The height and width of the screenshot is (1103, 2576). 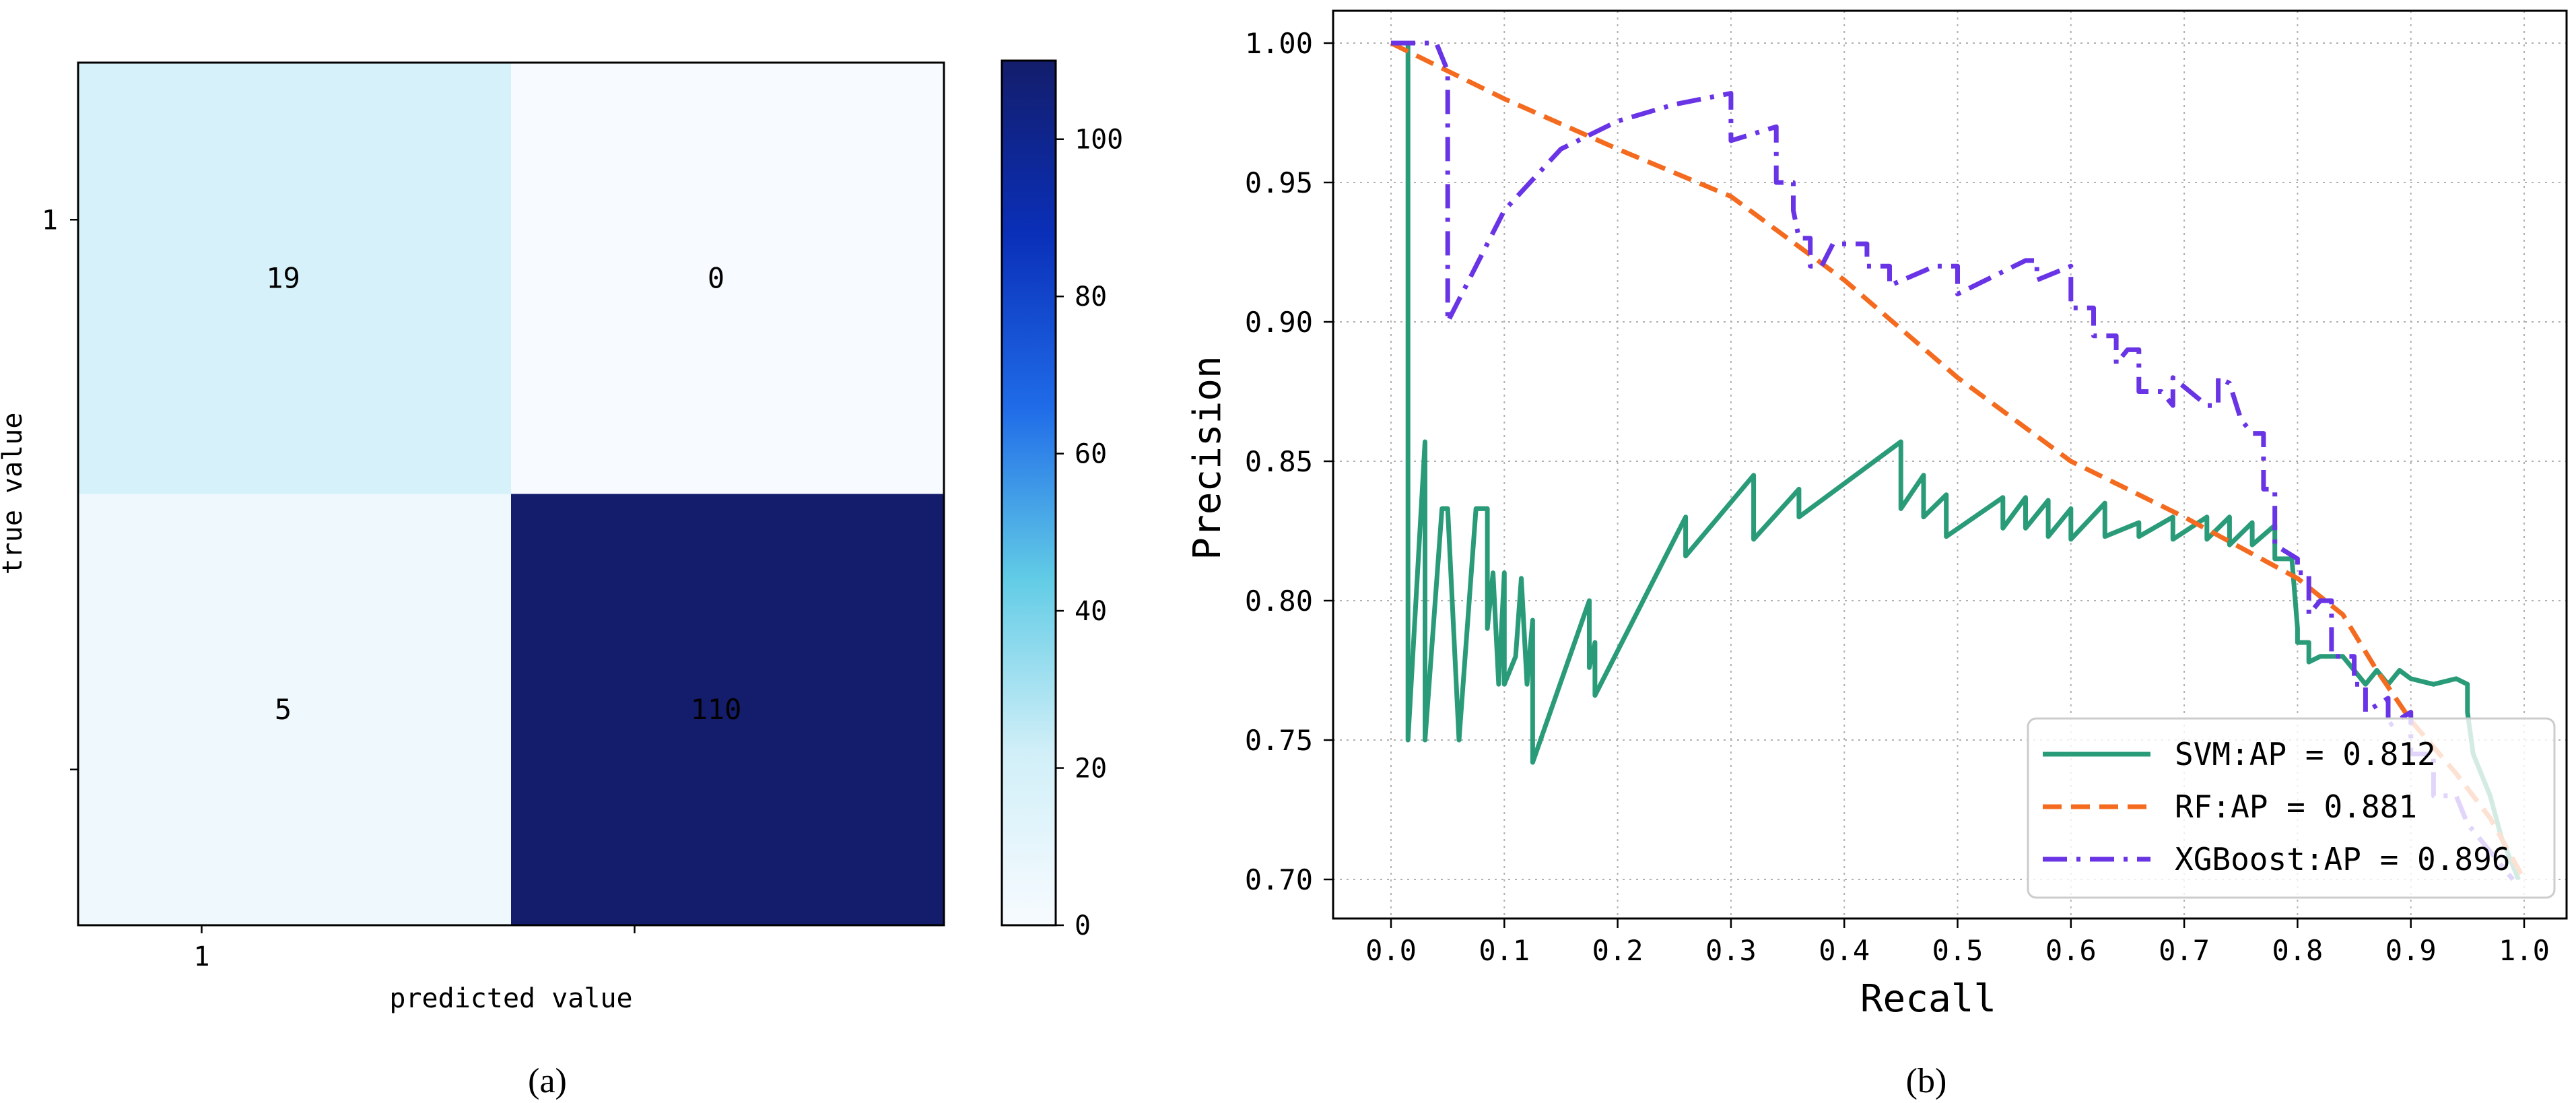 What do you see at coordinates (1091, 297) in the screenshot?
I see `colorbar-tick-label: 80` at bounding box center [1091, 297].